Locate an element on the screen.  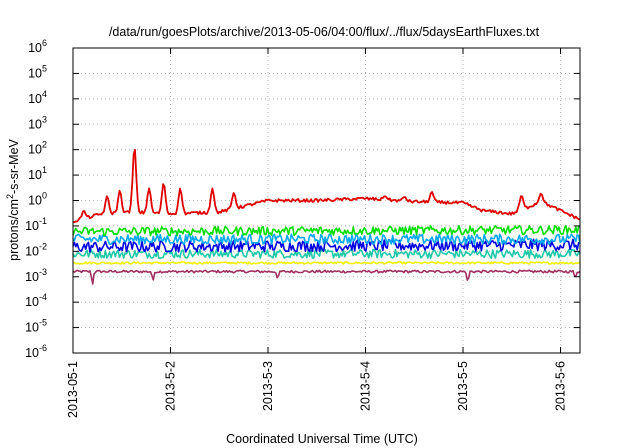
y-tick-label: 10² is located at coordinates (37, 148).